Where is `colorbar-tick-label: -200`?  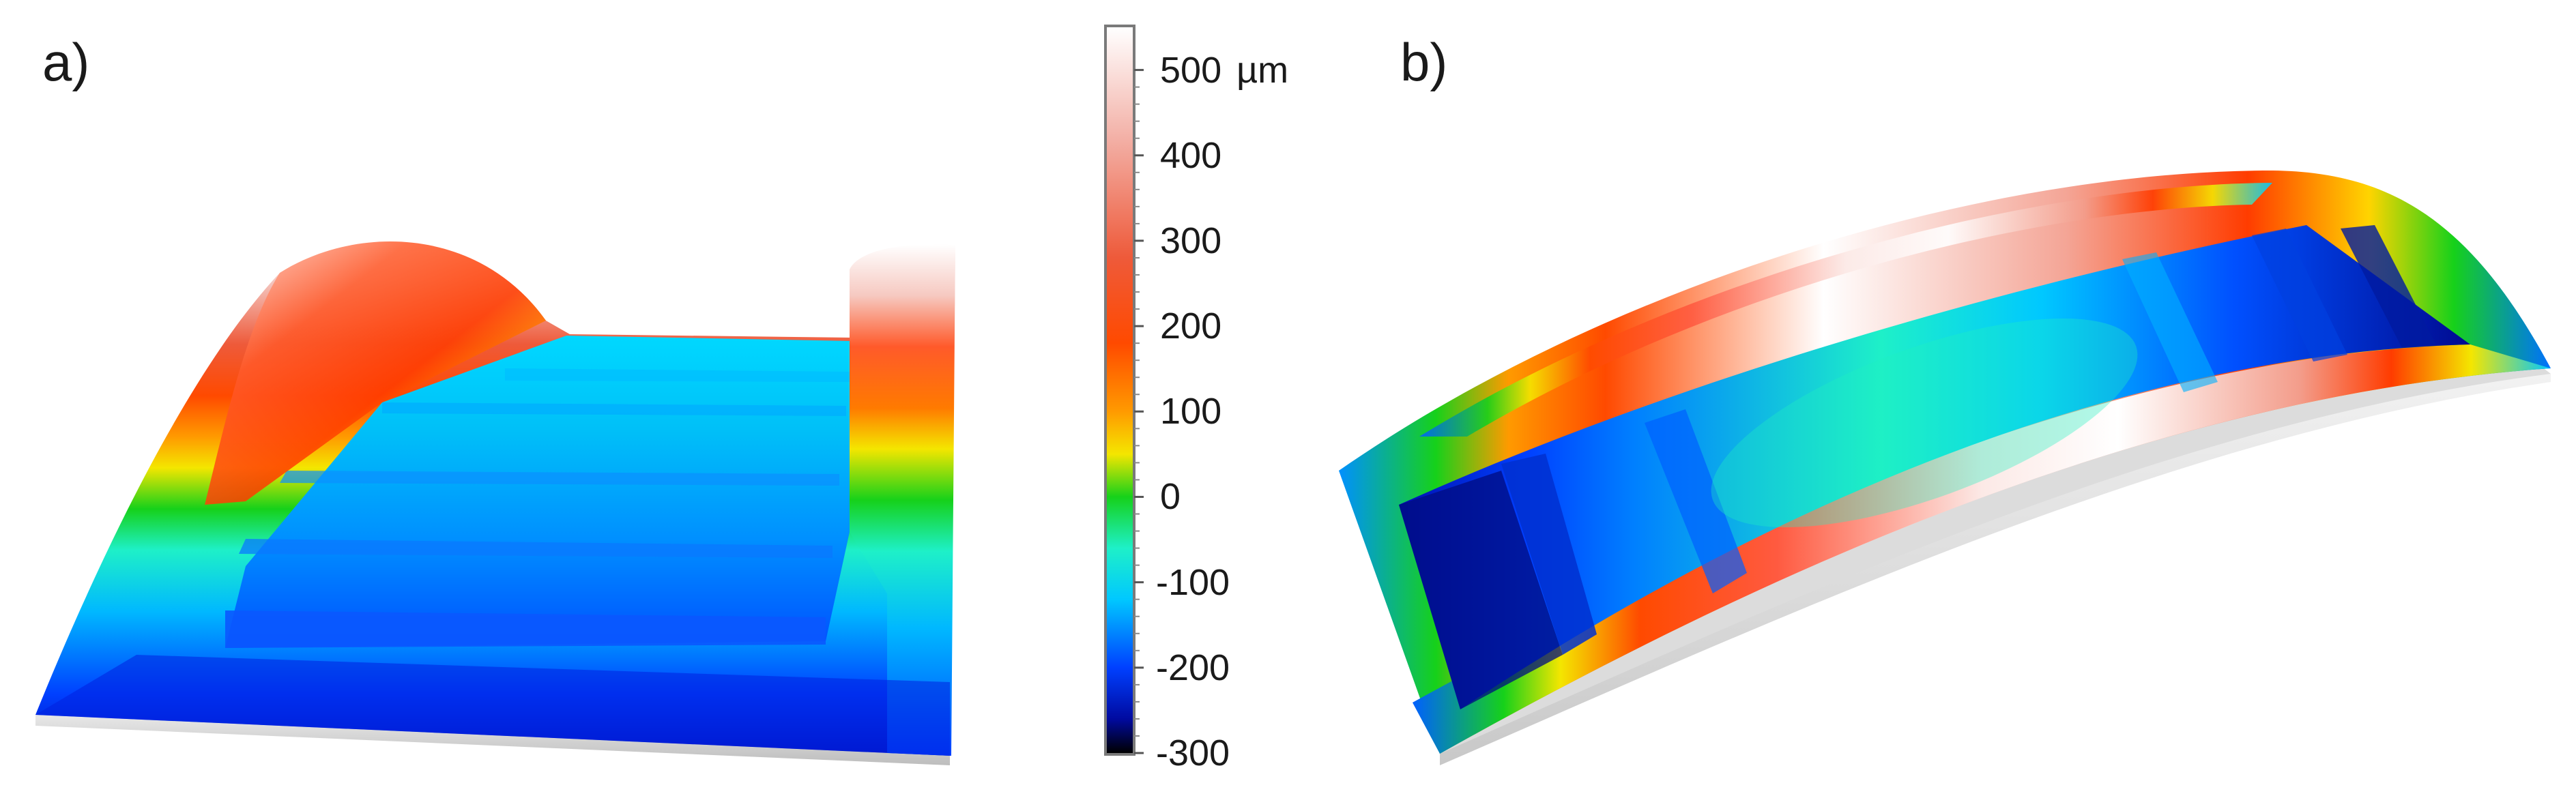 colorbar-tick-label: -200 is located at coordinates (1193, 667).